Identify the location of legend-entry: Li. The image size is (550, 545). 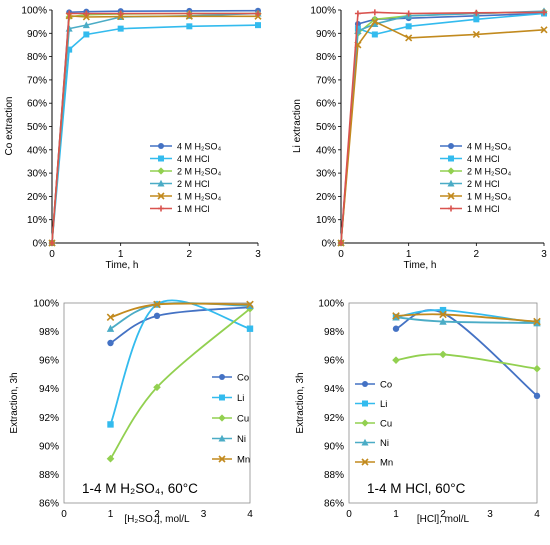
(371, 404).